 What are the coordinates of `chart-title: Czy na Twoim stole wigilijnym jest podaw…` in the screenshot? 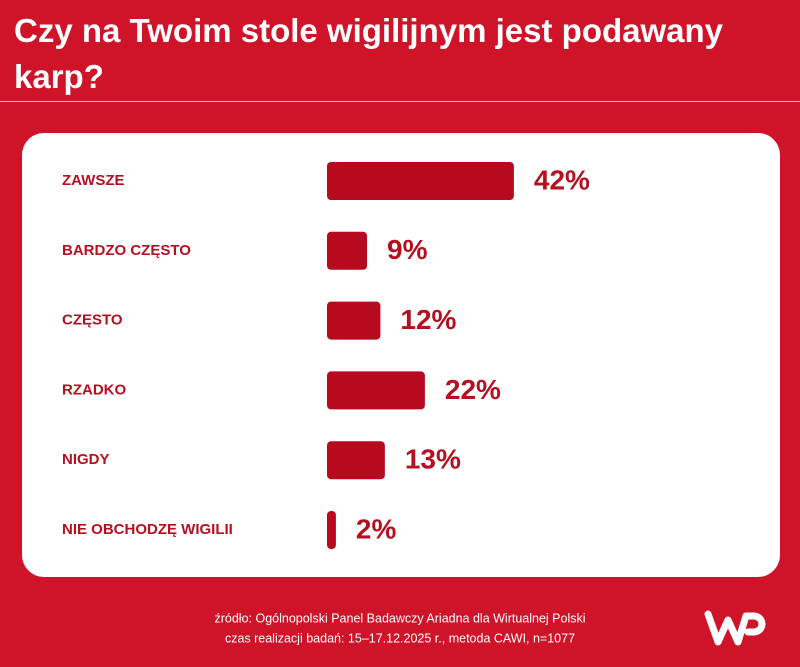 It's located at (369, 53).